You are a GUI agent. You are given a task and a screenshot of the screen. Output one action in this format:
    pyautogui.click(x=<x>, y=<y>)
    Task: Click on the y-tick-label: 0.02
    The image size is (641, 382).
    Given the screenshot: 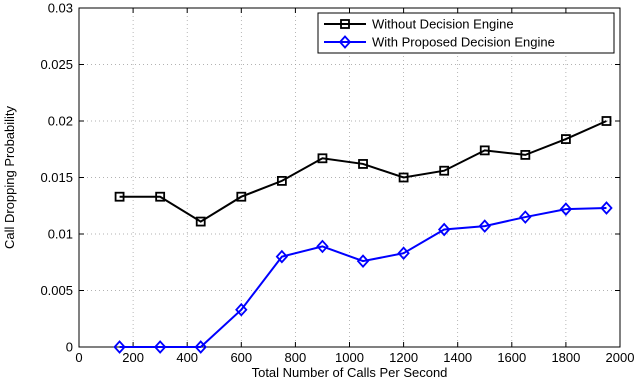 What is the action you would take?
    pyautogui.click(x=60, y=121)
    